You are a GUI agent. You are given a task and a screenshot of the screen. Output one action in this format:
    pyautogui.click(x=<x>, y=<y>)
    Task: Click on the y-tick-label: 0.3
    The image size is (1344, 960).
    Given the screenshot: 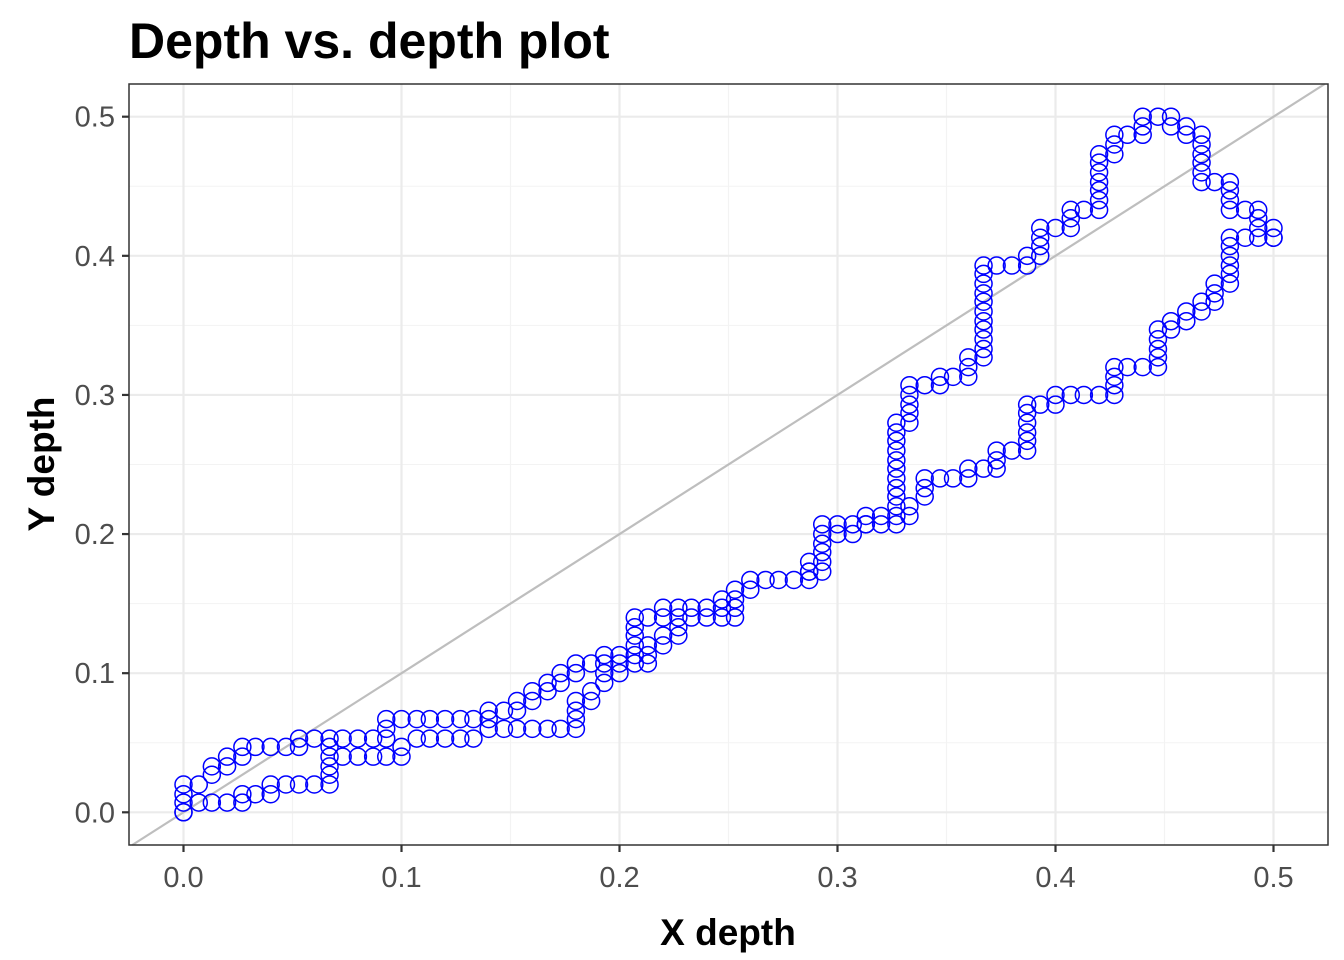 What is the action you would take?
    pyautogui.click(x=95, y=396)
    